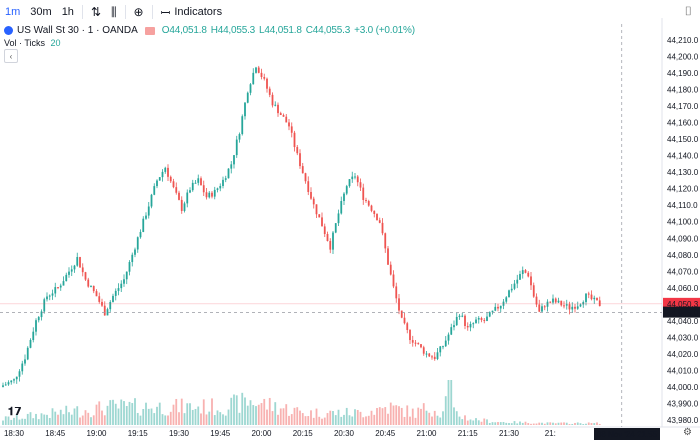 The width and height of the screenshot is (700, 441). What do you see at coordinates (683, 403) in the screenshot?
I see `price-tick-label: 43,990.0` at bounding box center [683, 403].